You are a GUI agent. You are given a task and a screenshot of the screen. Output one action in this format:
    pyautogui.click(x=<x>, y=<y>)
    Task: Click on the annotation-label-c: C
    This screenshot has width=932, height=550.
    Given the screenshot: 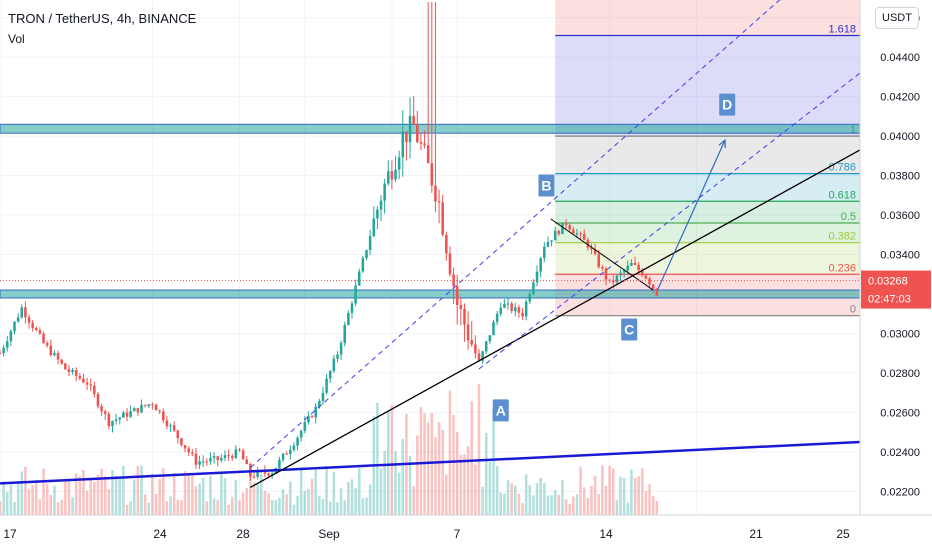 What is the action you would take?
    pyautogui.click(x=629, y=330)
    